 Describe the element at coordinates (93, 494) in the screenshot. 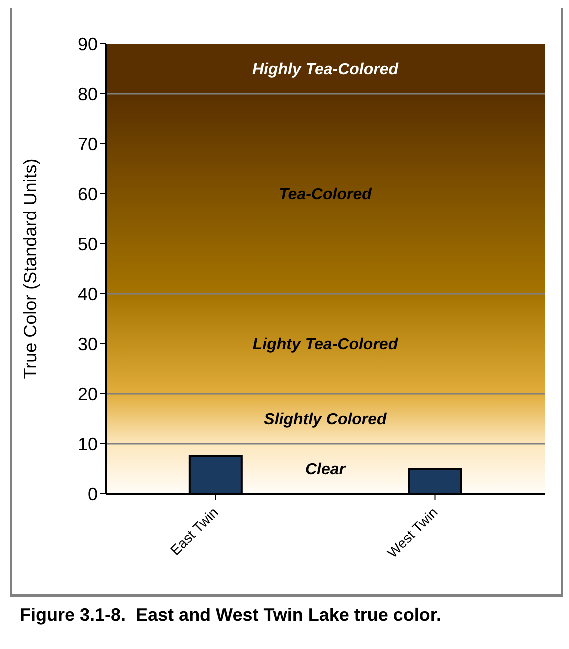

I see `y-tick-label: 0` at that location.